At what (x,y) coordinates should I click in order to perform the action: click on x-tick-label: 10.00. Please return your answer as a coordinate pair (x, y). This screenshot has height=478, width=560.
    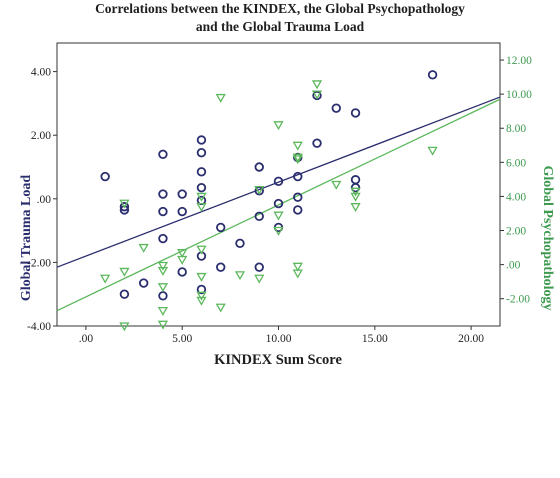
    Looking at the image, I should click on (279, 339).